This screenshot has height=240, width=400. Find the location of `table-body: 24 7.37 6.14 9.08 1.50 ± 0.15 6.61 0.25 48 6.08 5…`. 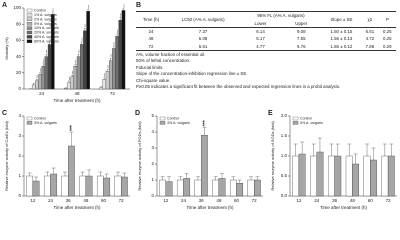

table-body: 24 7.37 6.14 9.08 1.50 ± 0.15 6.61 0.25 48 6.08 5… is located at coordinates (266, 39).